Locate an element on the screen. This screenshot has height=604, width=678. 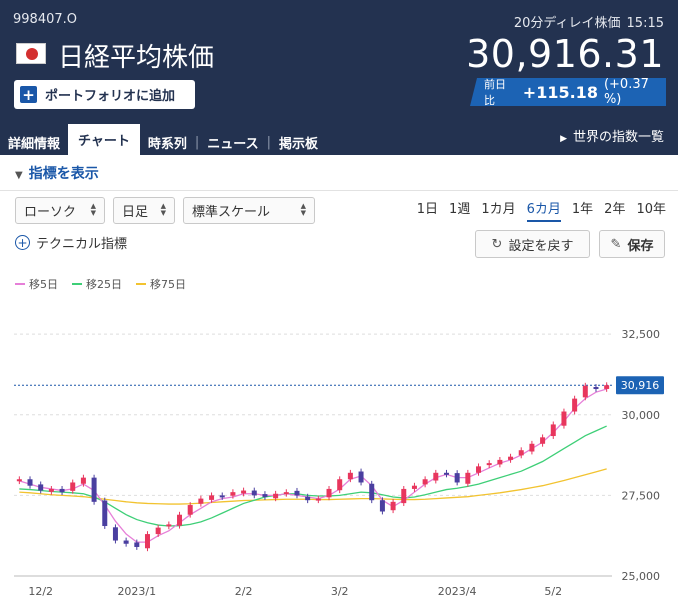
plus-circle-icon: + is located at coordinates (22, 242).